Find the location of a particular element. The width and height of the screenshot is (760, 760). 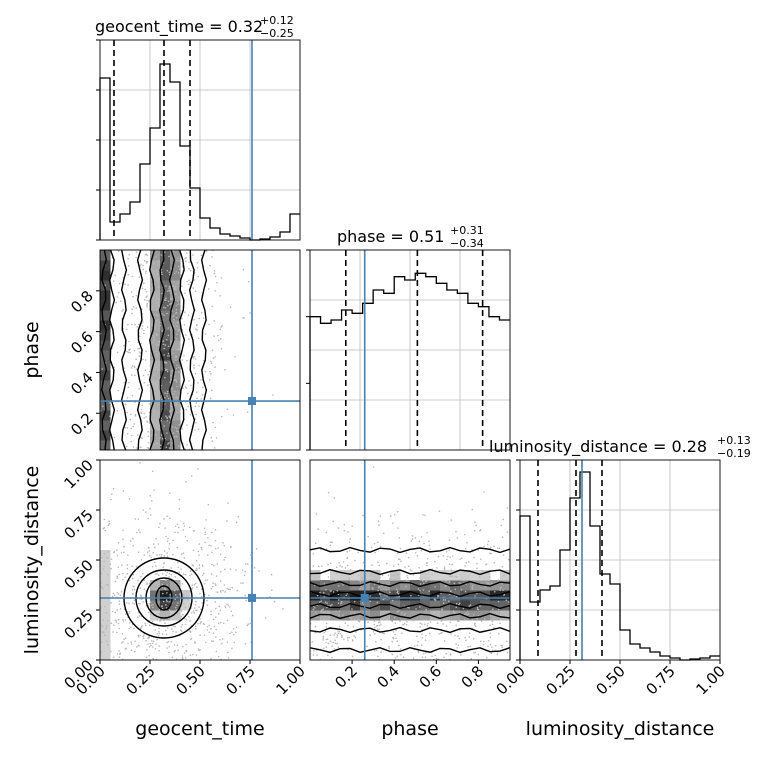

ylabel-luminosity-distance: luminosity_distance is located at coordinates (32, 560).